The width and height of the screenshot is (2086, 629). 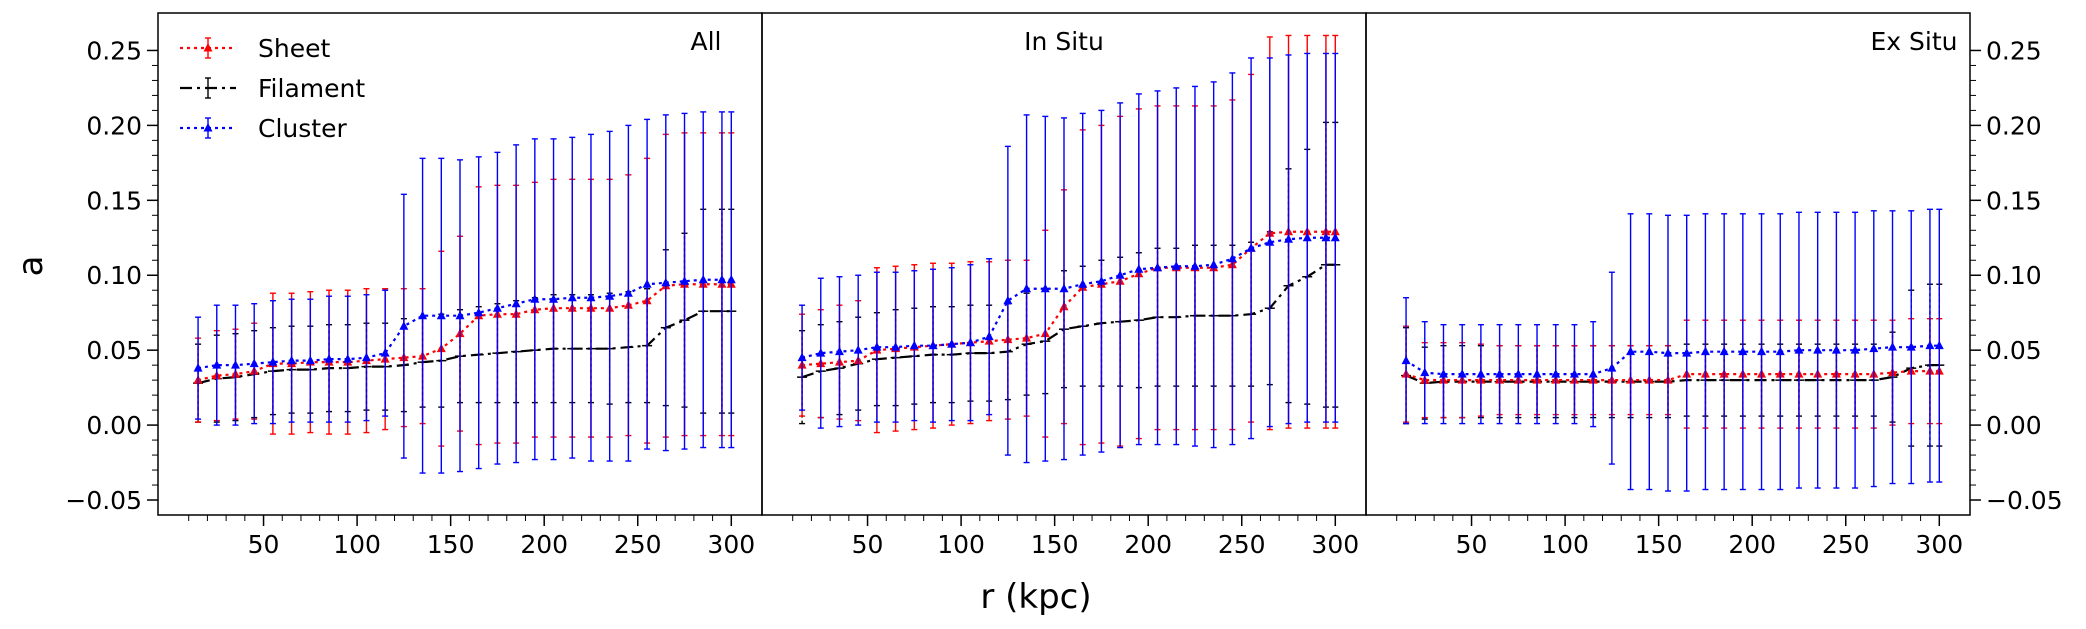 I want to click on panel-title: Ex Situ, so click(x=1914, y=41).